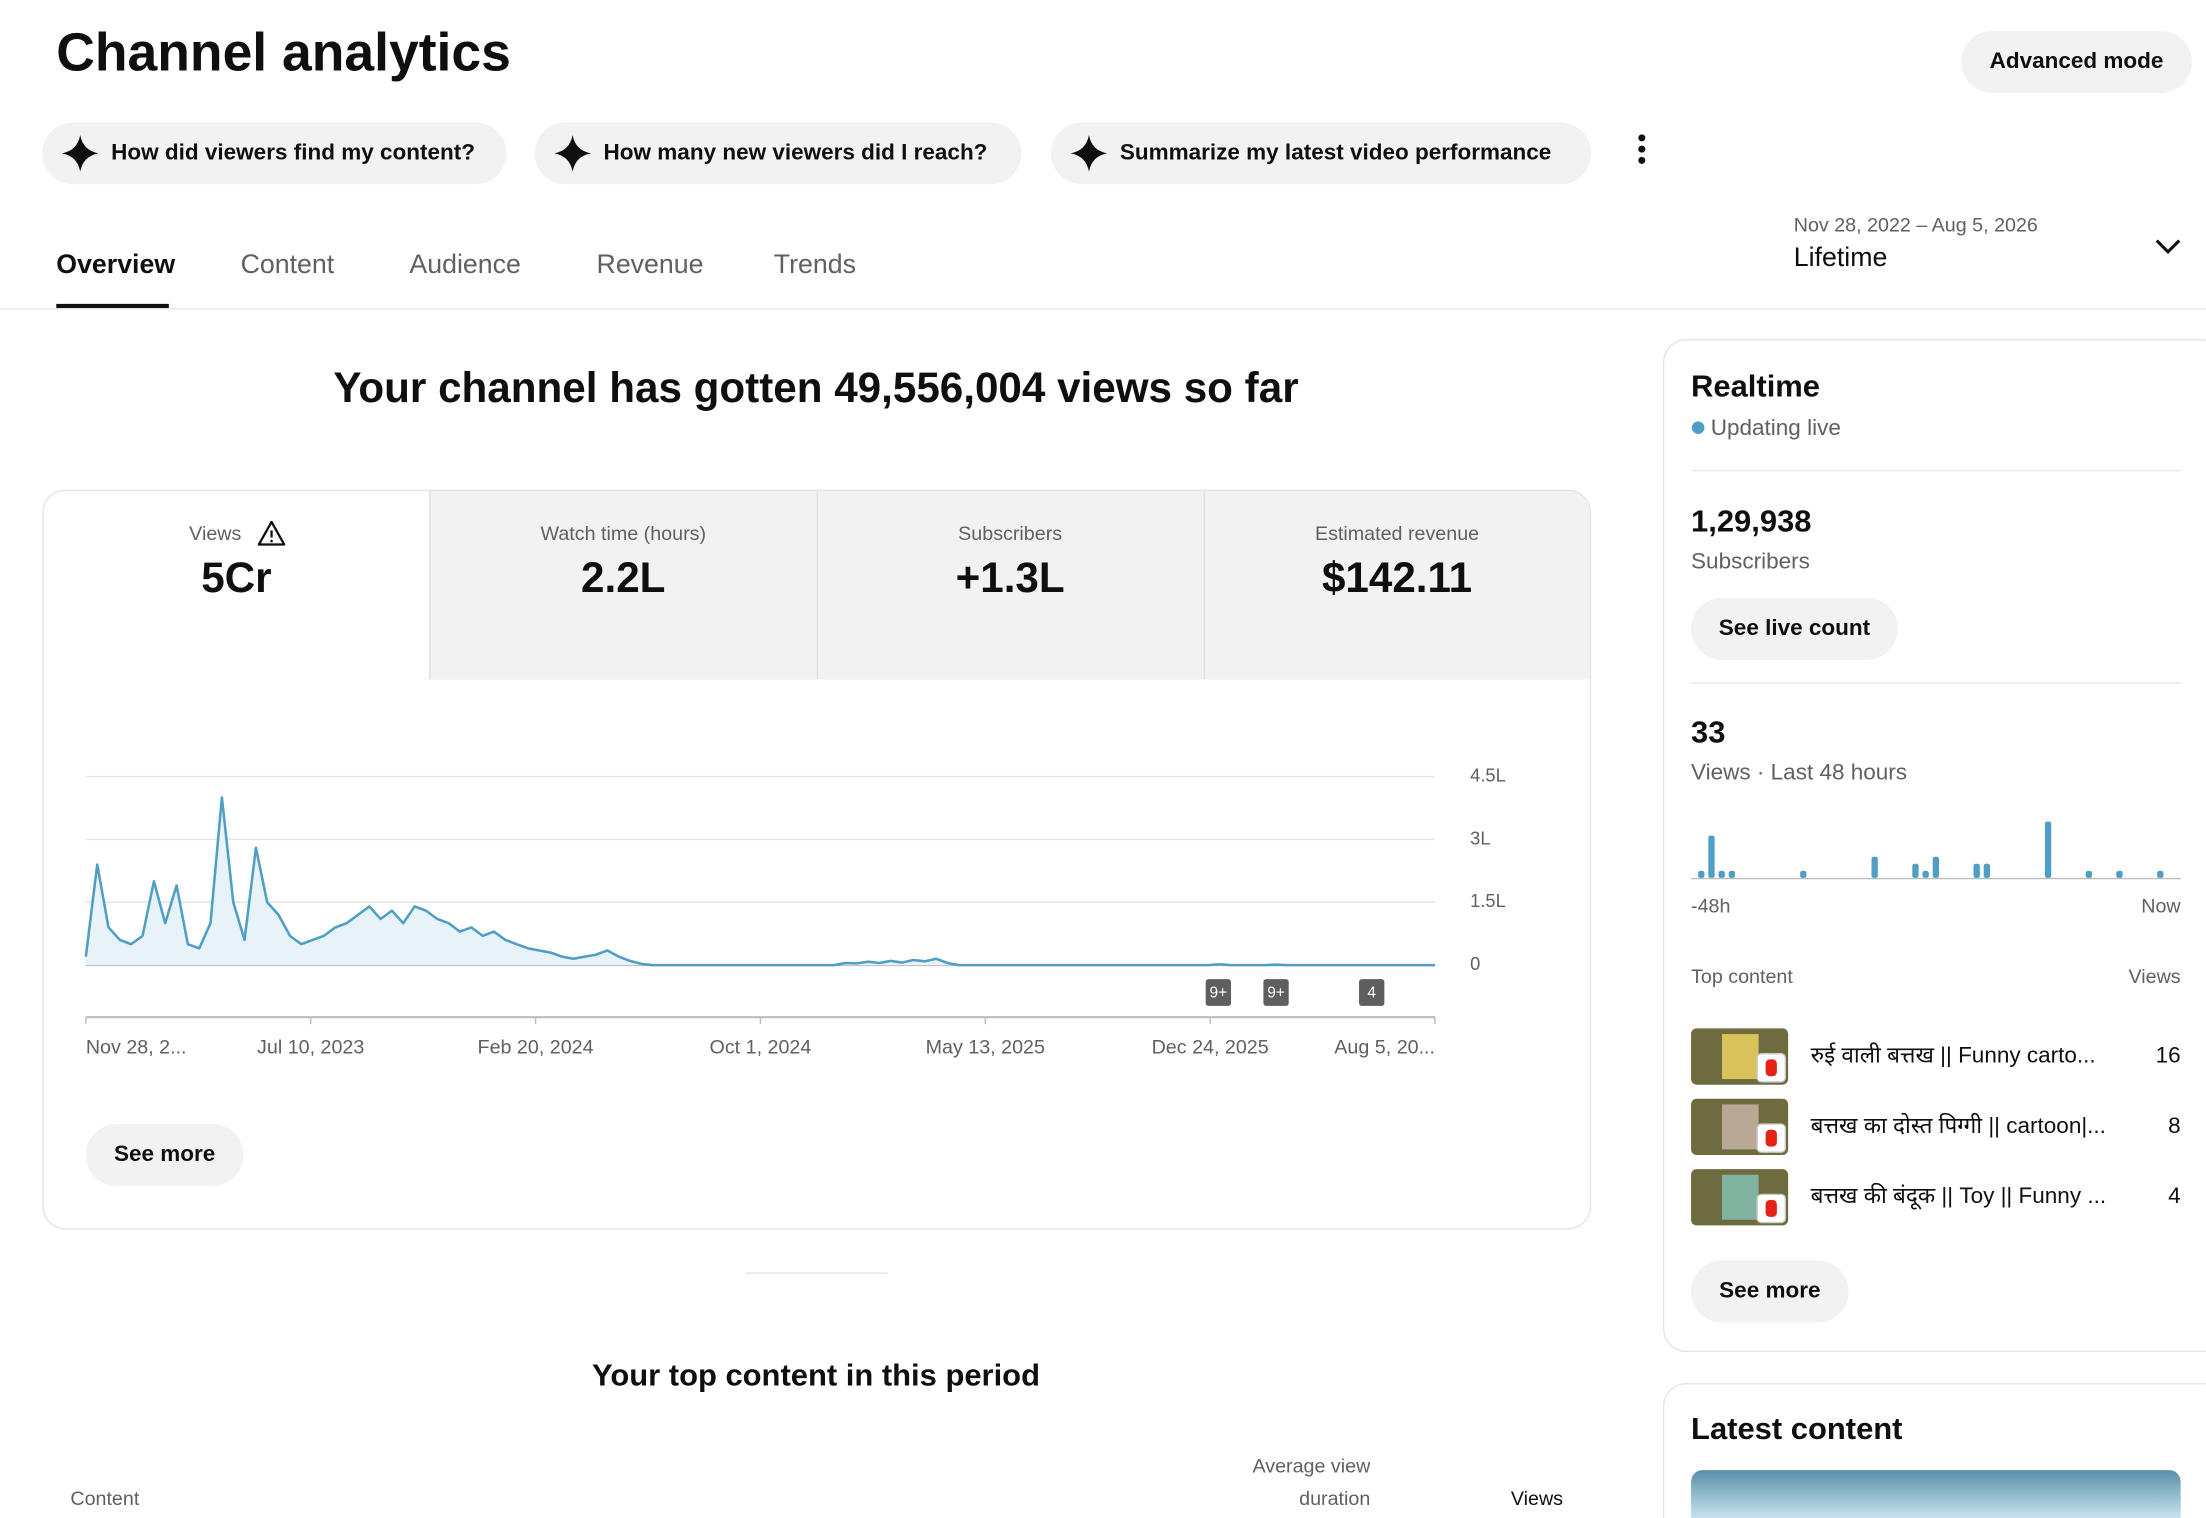 Image resolution: width=2206 pixels, height=1518 pixels. I want to click on see-more-label: See more, so click(1769, 1289).